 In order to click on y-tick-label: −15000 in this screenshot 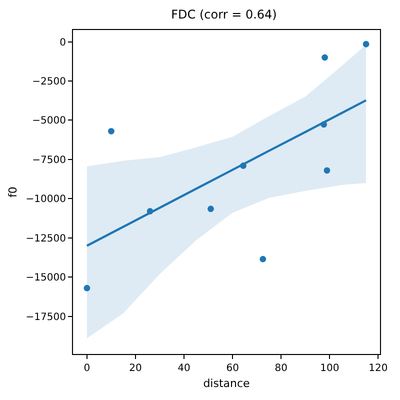, I will do `click(46, 278)`.